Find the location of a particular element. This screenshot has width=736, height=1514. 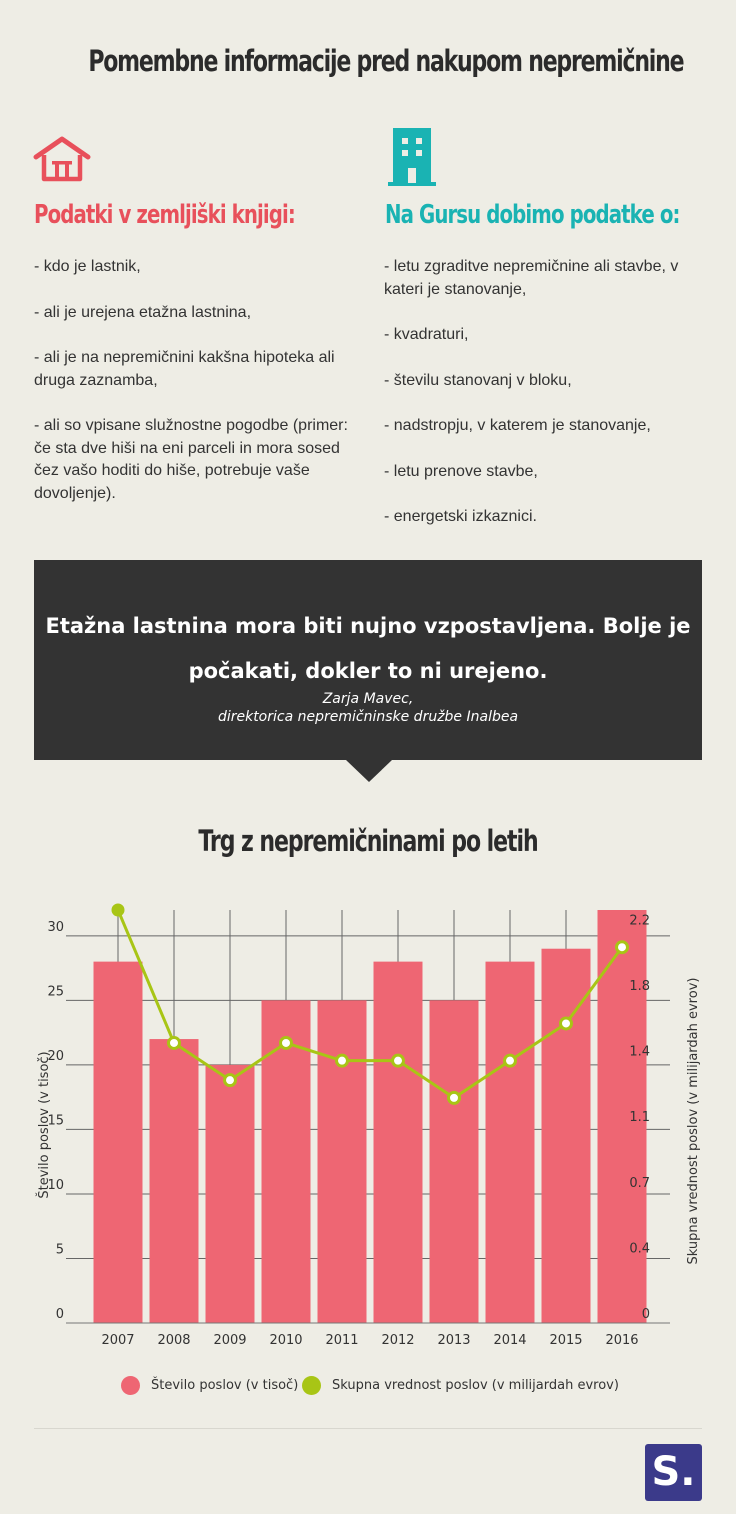

list-item: - nadstropju, v katerem je stanovanje, is located at coordinates (517, 425).